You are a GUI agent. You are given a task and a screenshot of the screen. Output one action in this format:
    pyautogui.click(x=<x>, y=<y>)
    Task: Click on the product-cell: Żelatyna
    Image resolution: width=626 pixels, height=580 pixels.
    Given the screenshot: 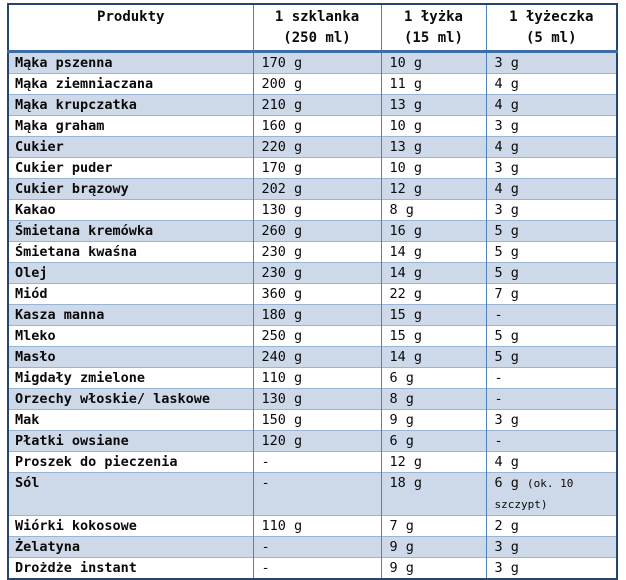 What is the action you would take?
    pyautogui.click(x=130, y=547)
    